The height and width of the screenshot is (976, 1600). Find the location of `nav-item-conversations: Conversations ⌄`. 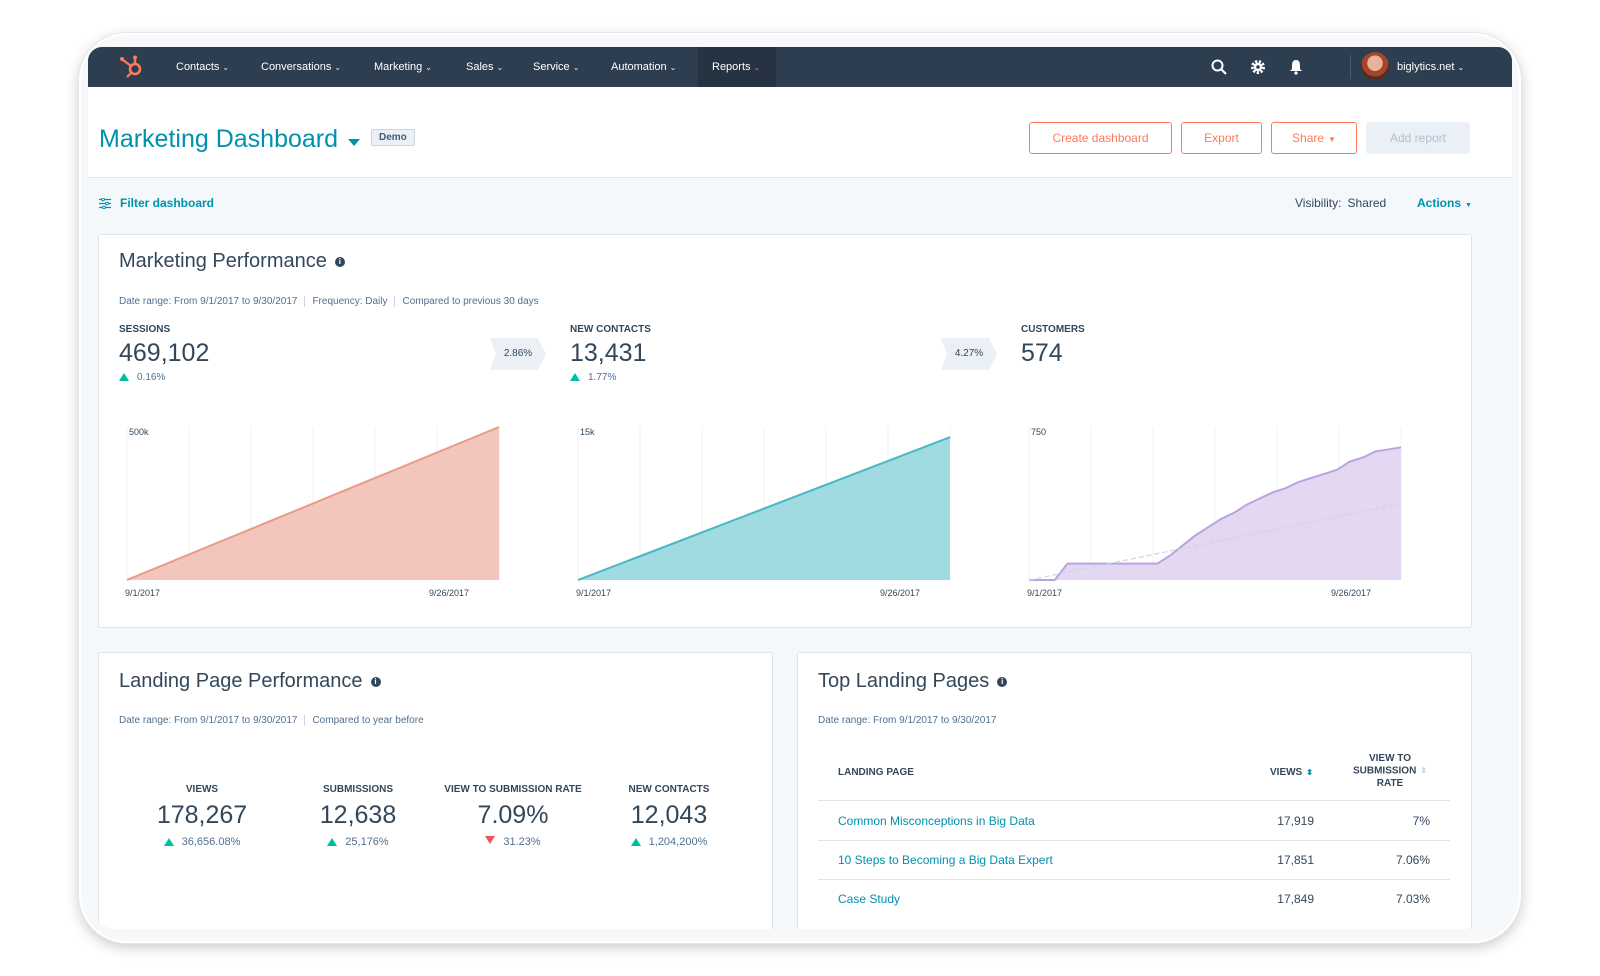

nav-item-conversations: Conversations ⌄ is located at coordinates (301, 67).